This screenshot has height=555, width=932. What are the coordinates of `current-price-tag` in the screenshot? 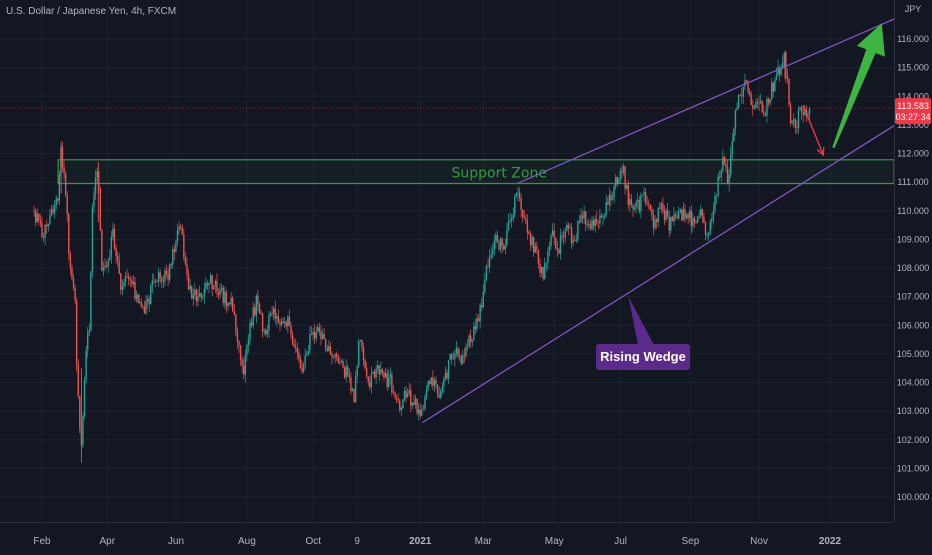 It's located at (913, 111).